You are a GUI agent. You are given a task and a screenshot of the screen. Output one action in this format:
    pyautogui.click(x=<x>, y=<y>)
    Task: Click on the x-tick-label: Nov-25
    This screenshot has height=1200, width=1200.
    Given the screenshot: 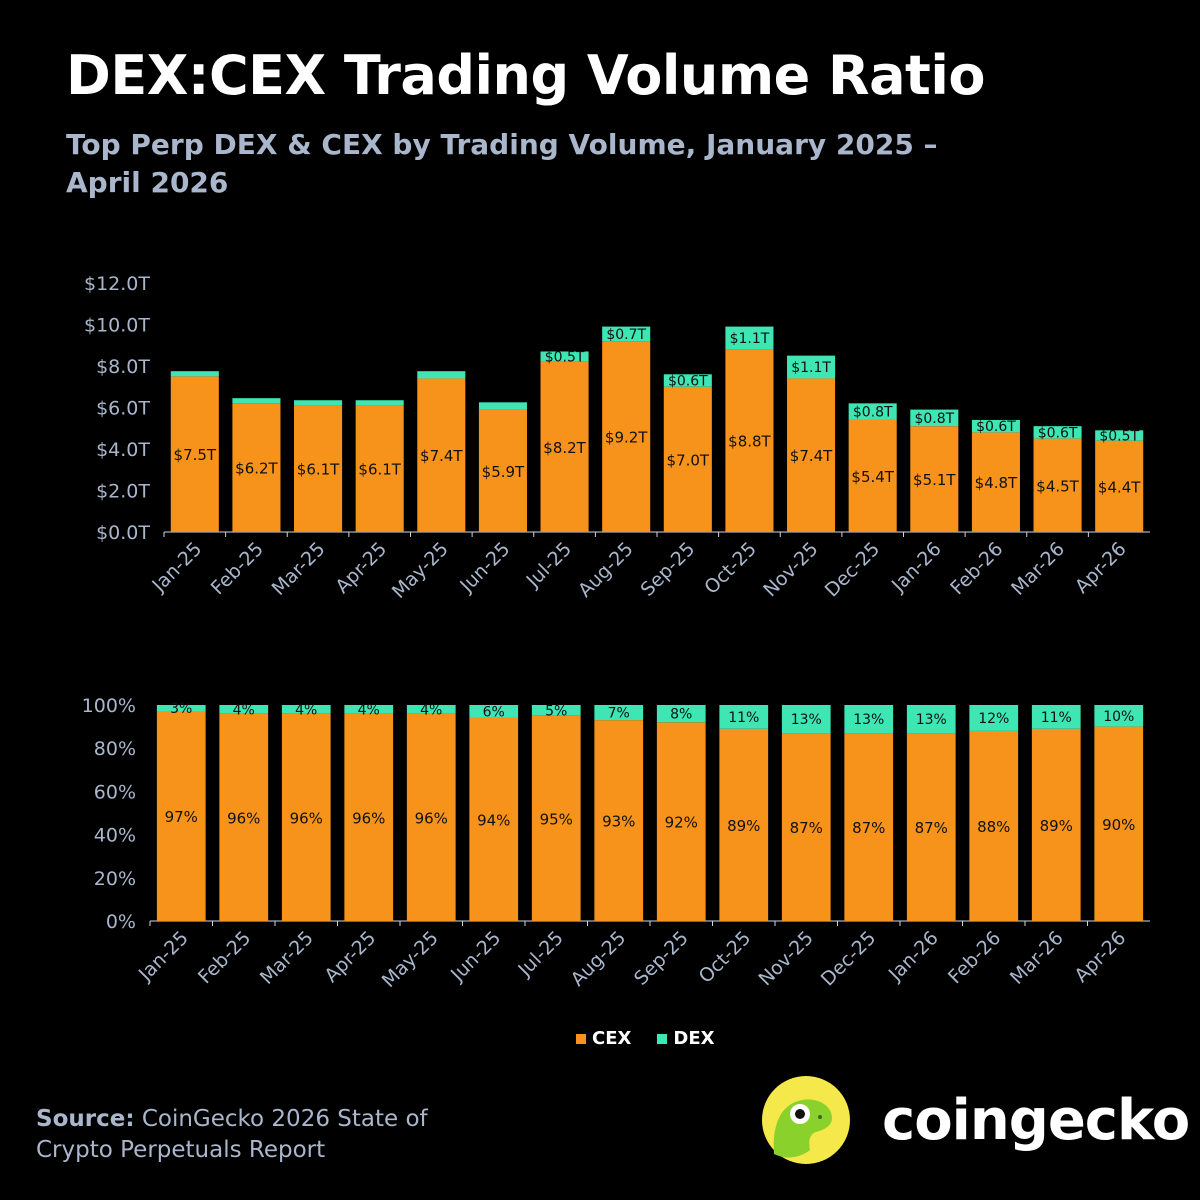 What is the action you would take?
    pyautogui.click(x=785, y=958)
    